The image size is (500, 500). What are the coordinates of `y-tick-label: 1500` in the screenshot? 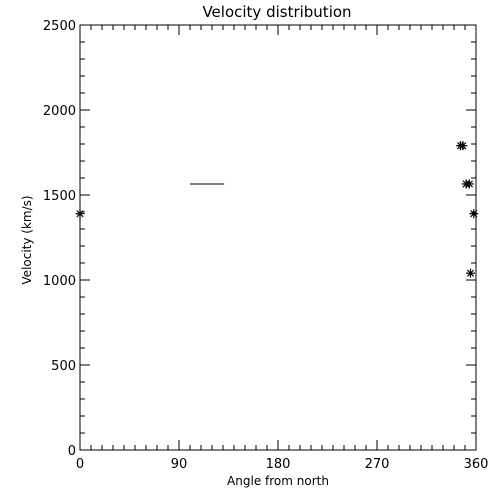 It's located at (59, 196).